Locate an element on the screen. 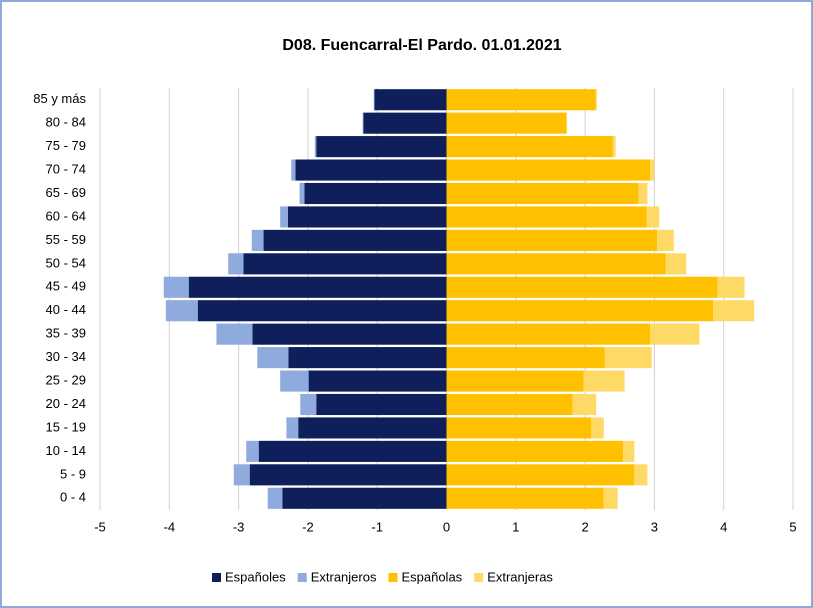 This screenshot has height=608, width=813. x-tick-label: -1 is located at coordinates (377, 526).